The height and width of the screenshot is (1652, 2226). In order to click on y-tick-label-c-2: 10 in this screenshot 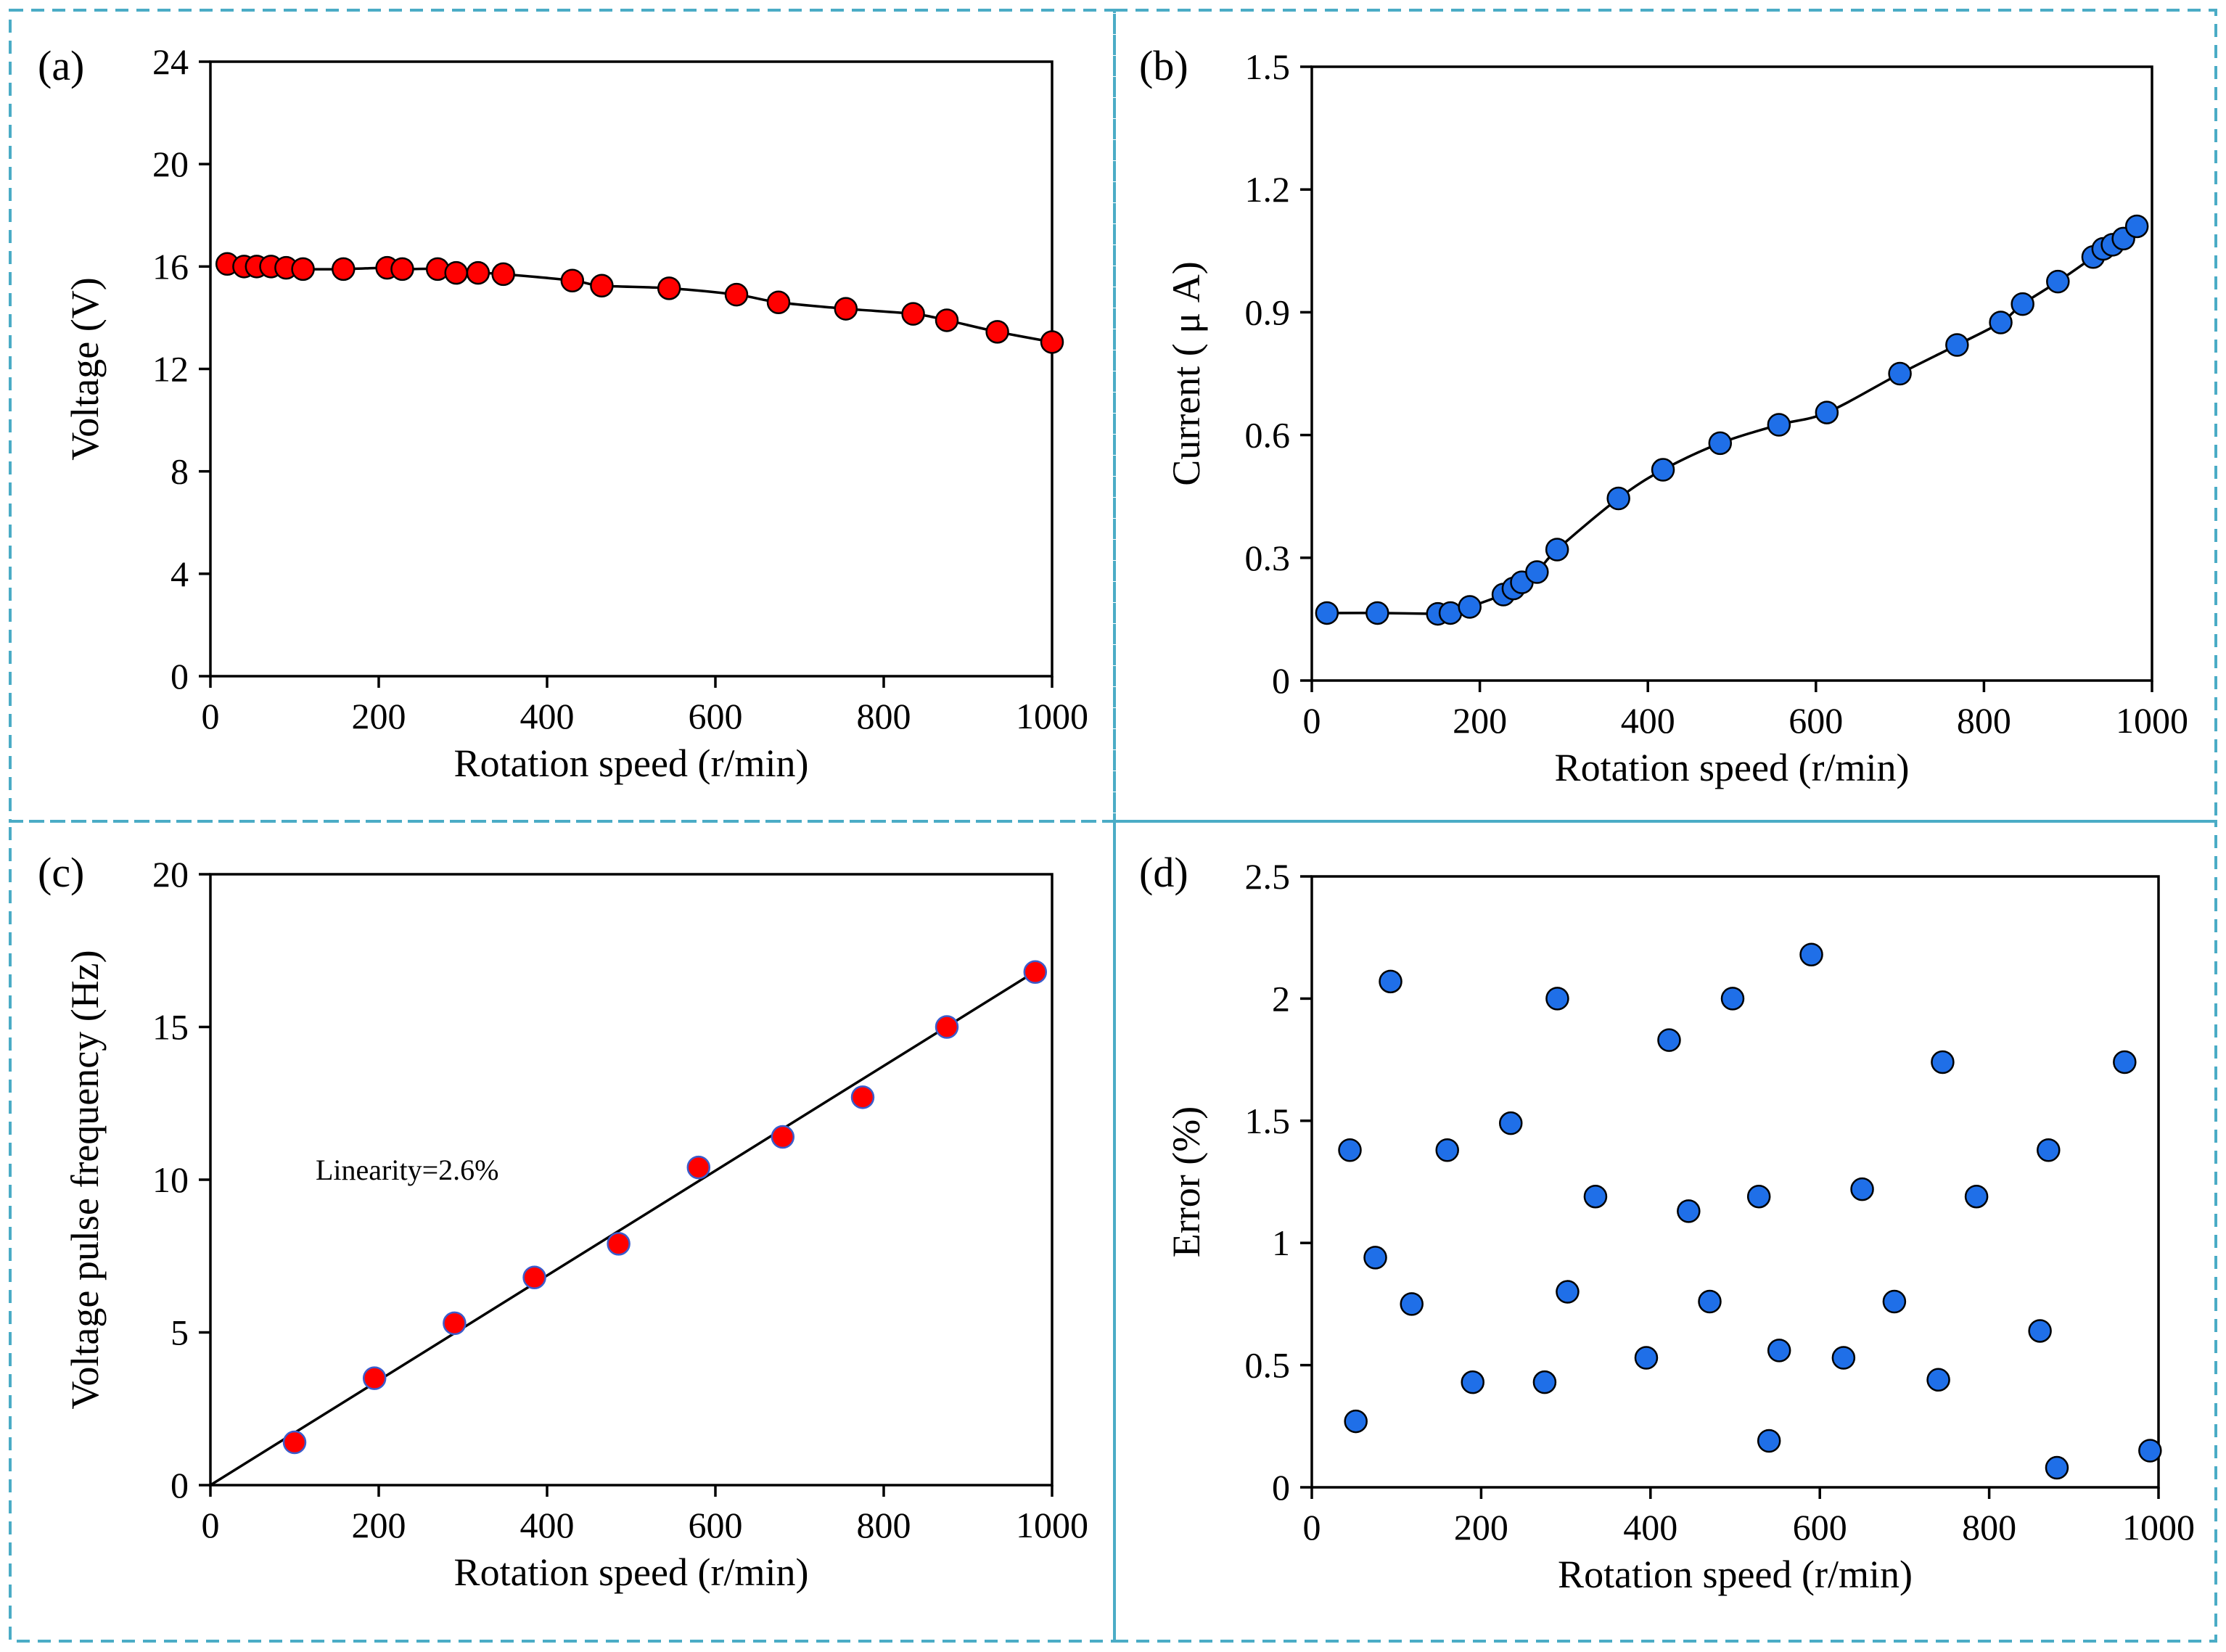, I will do `click(170, 1179)`.